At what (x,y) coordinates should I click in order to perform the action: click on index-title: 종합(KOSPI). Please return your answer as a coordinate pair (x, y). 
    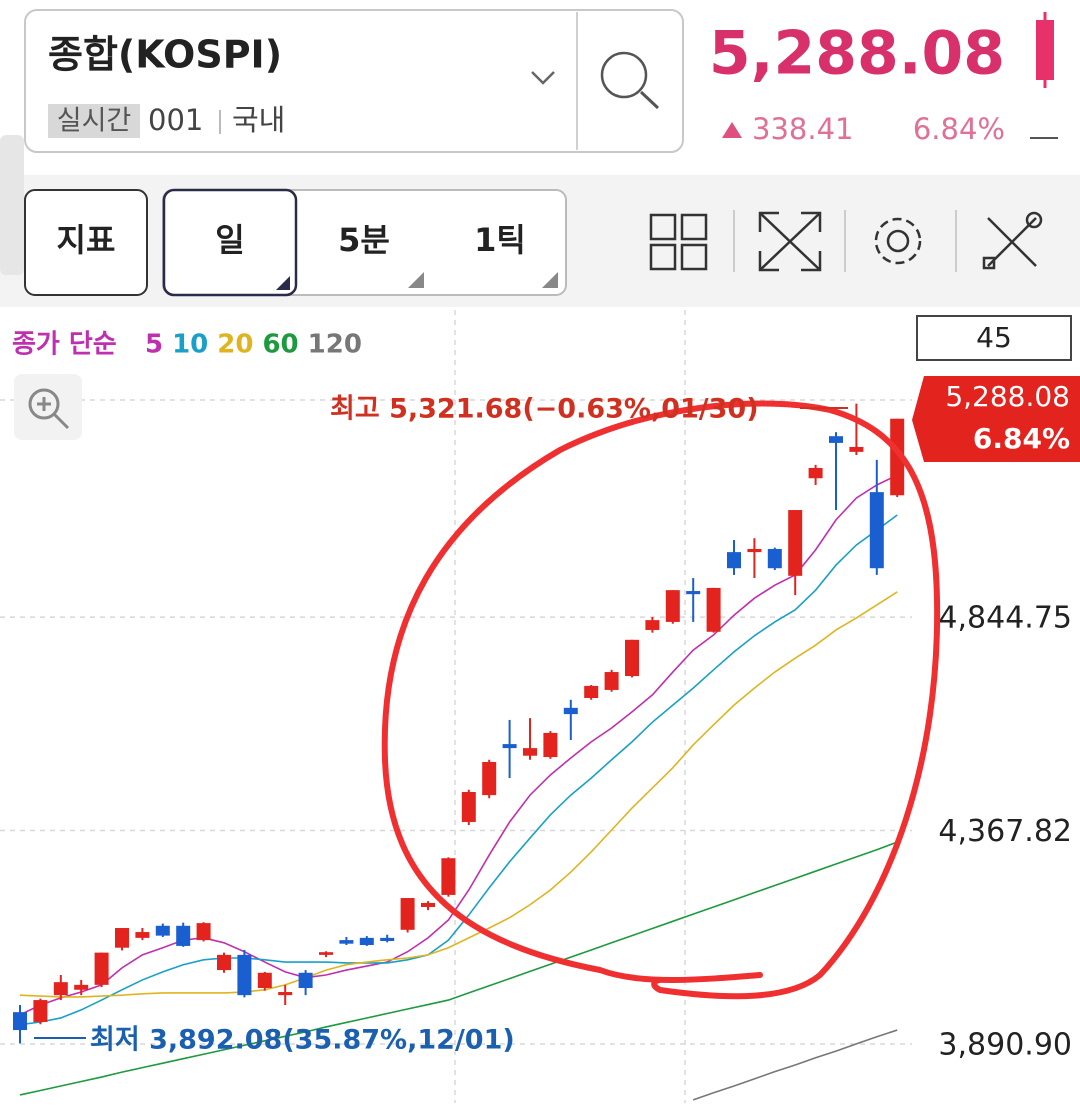
    Looking at the image, I should click on (165, 55).